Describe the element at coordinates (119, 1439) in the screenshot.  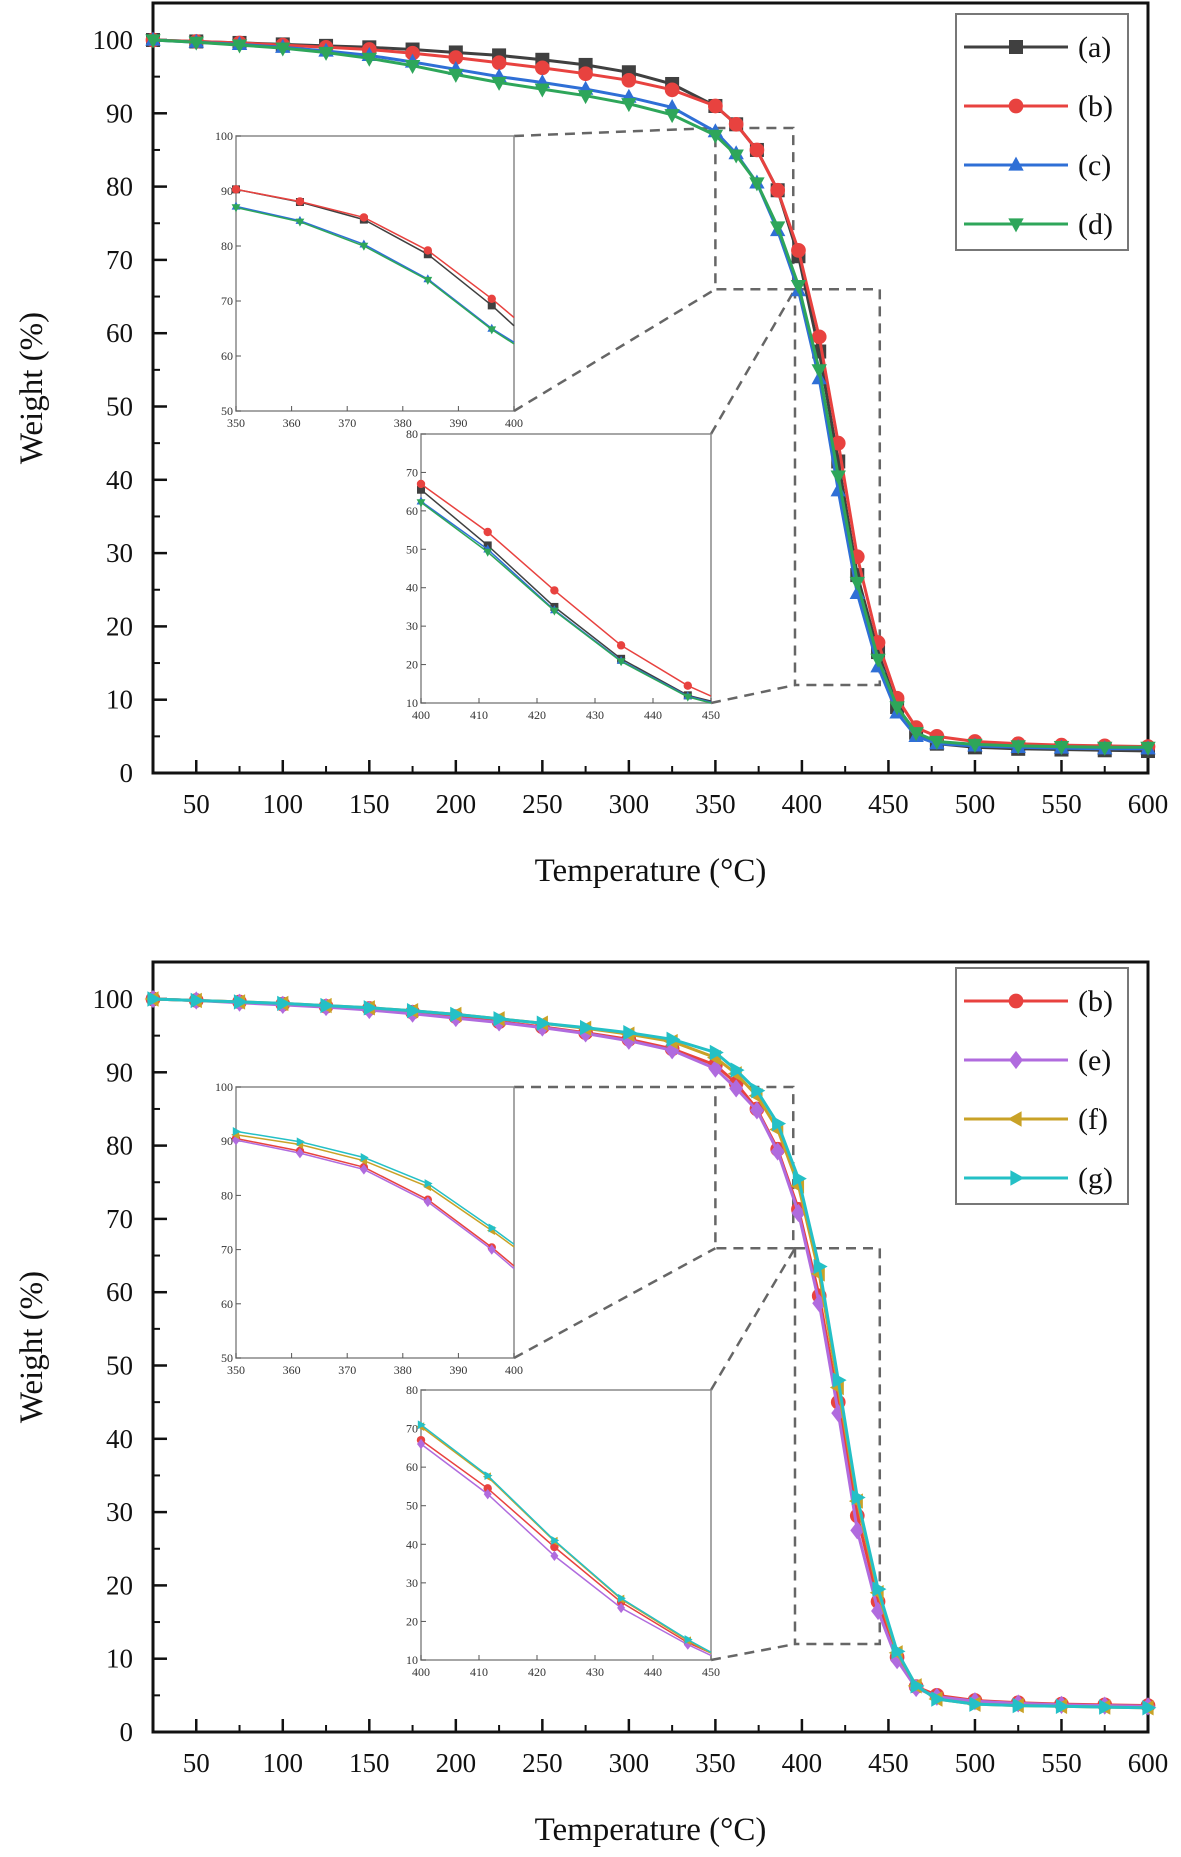
I see `y-tick-label: 40` at that location.